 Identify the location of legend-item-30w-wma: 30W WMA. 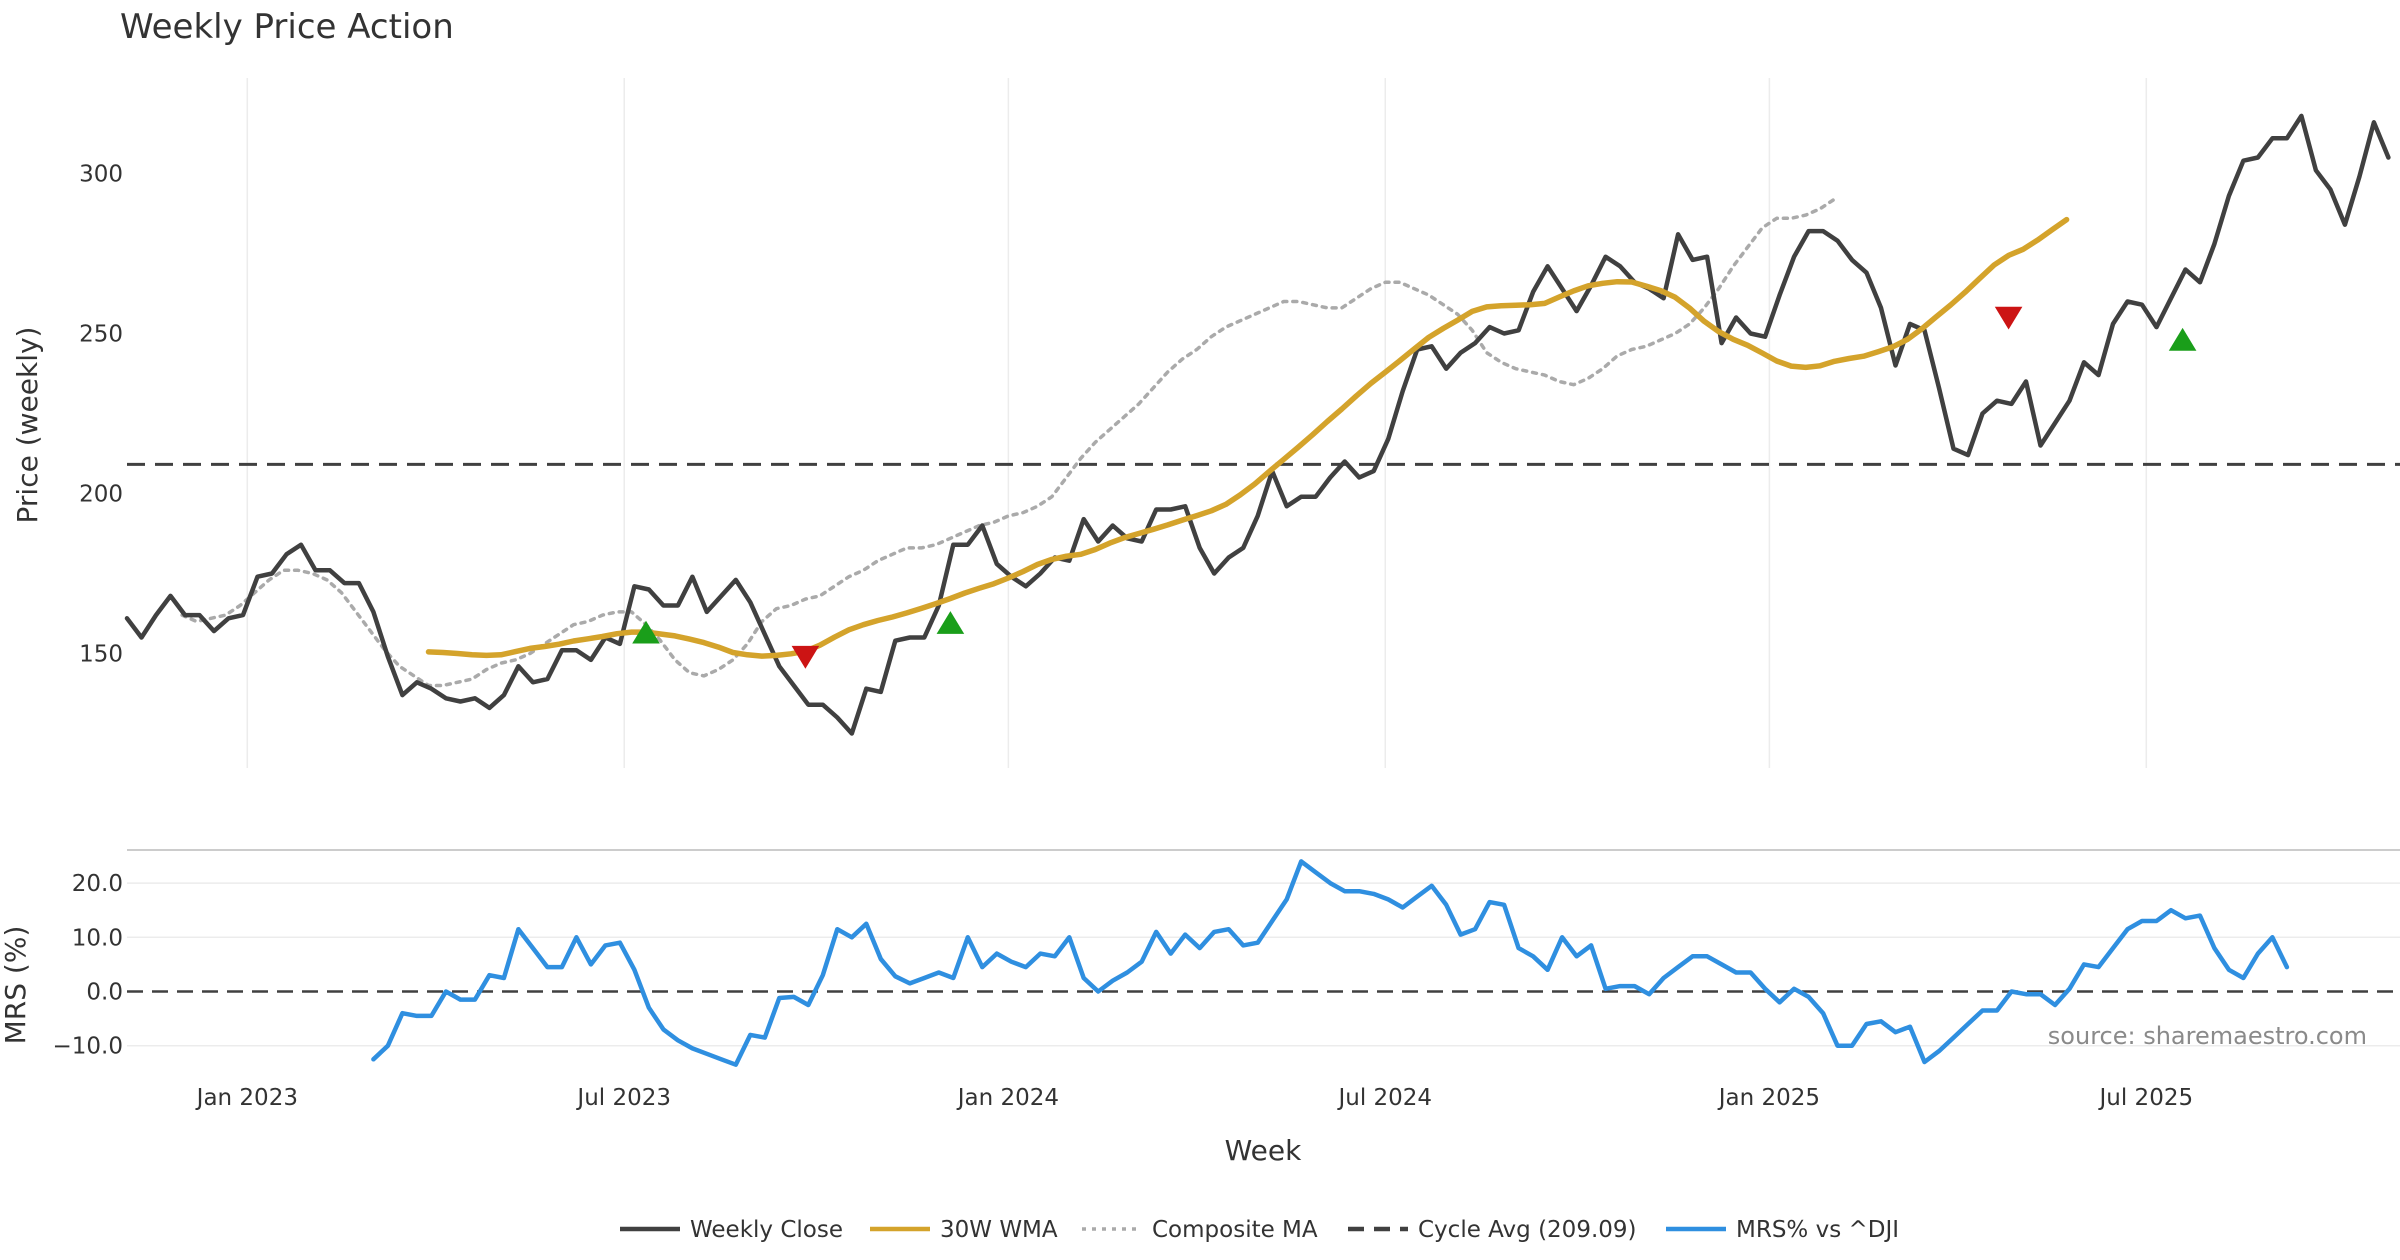
(964, 1230).